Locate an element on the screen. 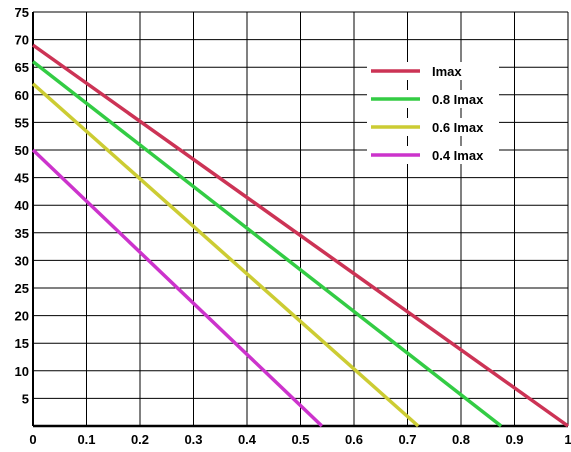 This screenshot has width=571, height=452. y-tick-label: 10 is located at coordinates (22, 371).